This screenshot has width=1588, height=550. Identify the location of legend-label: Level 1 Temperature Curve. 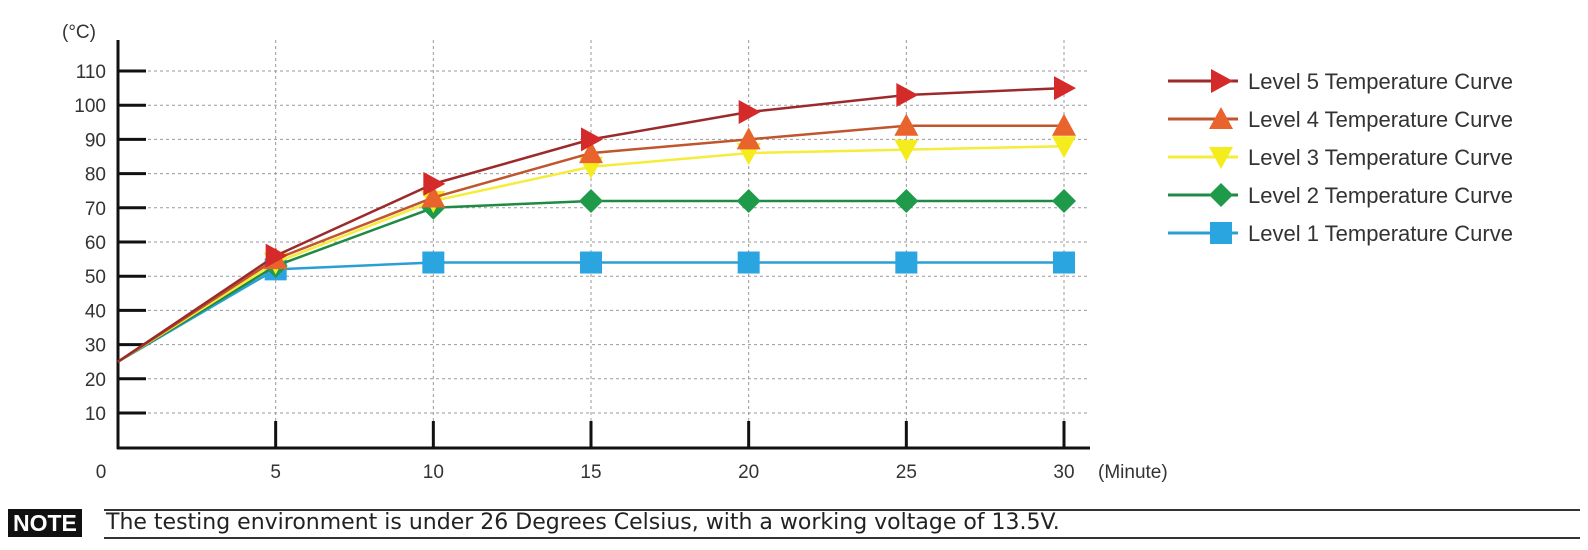
(1380, 233).